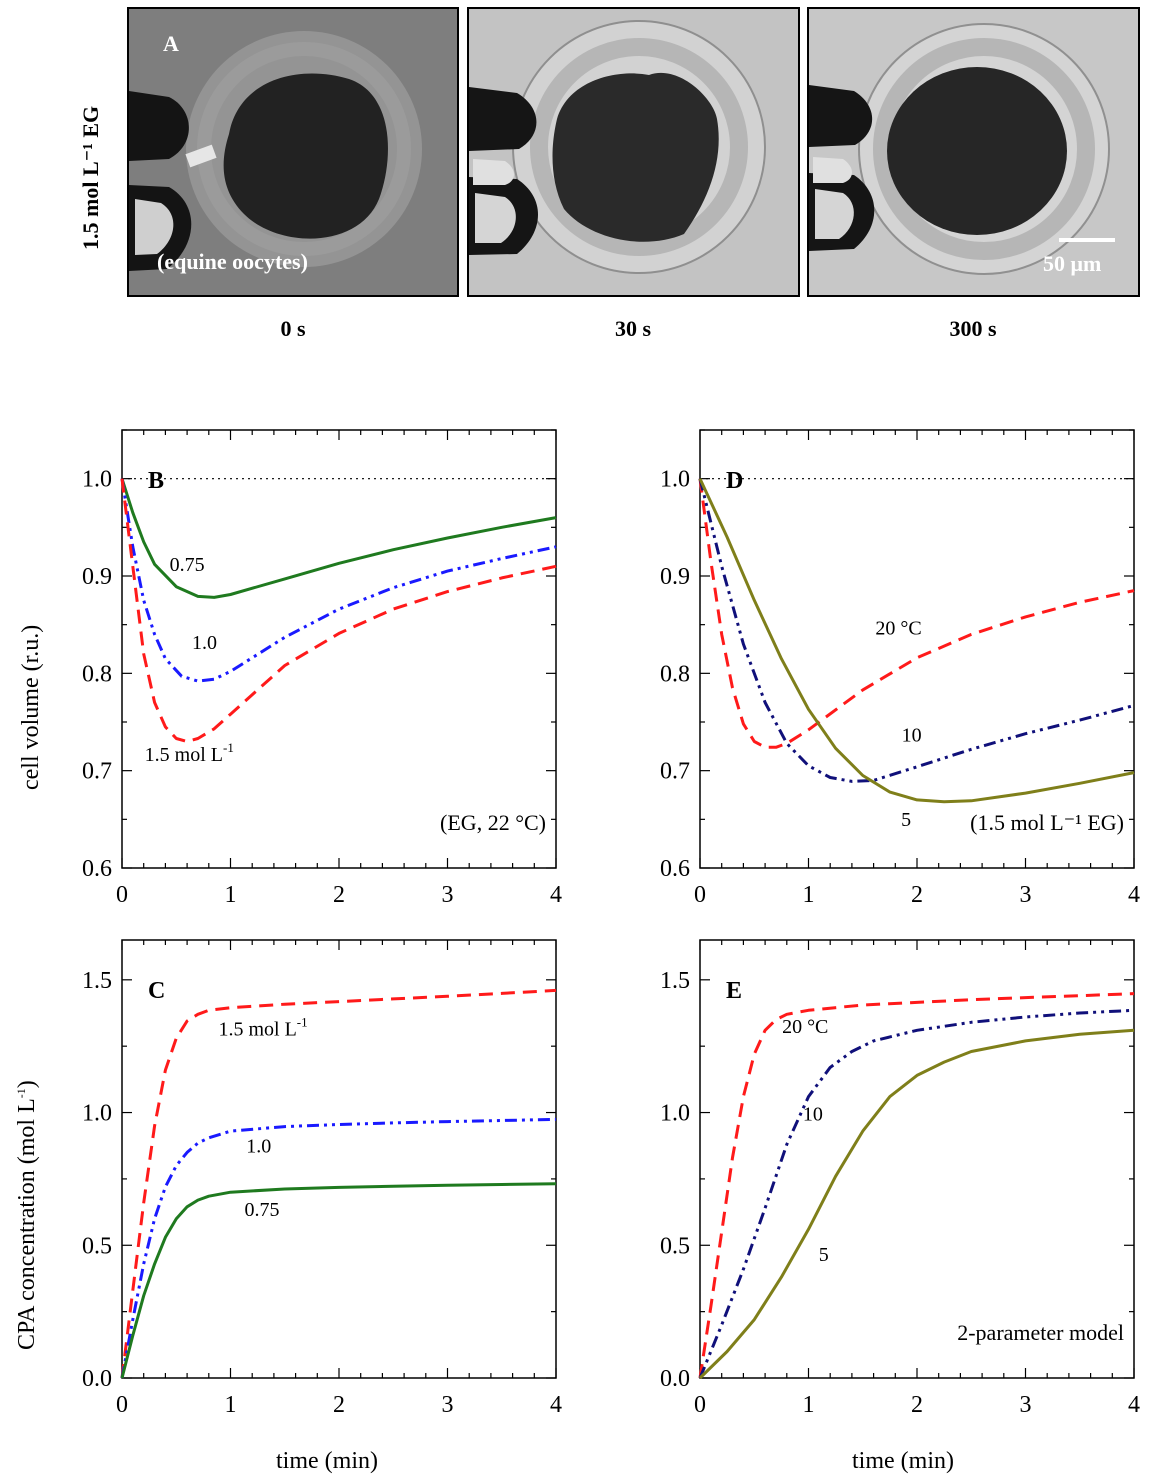  I want to click on oocyte-image-0s, so click(293, 152).